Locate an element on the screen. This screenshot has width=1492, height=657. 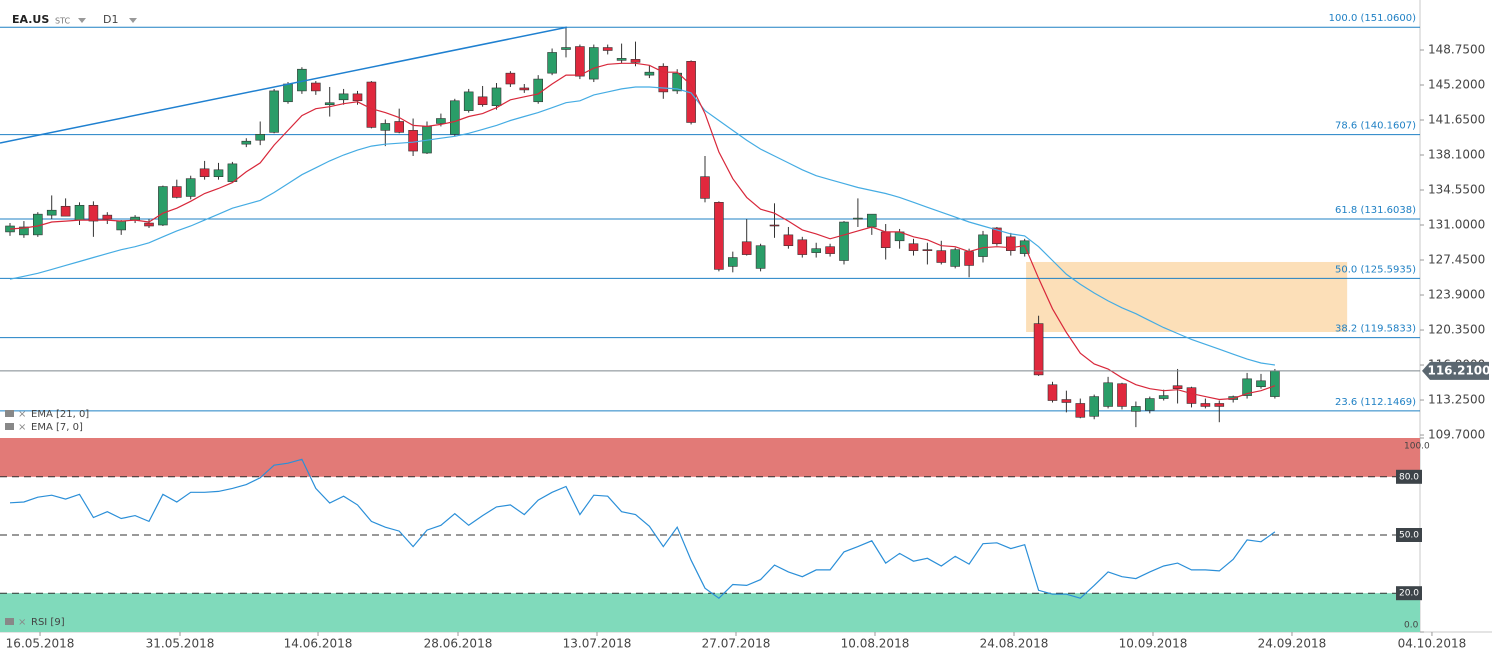
last-price-tag is located at coordinates (1455, 370).